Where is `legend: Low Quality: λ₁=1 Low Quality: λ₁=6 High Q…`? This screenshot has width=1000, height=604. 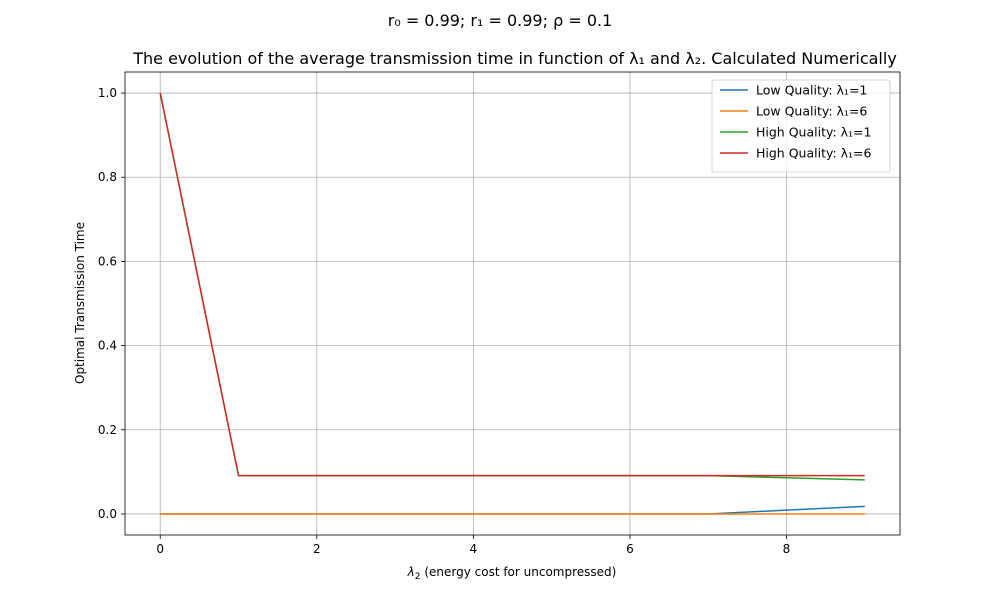
legend: Low Quality: λ₁=1 Low Quality: λ₁=6 High Q… is located at coordinates (801, 126).